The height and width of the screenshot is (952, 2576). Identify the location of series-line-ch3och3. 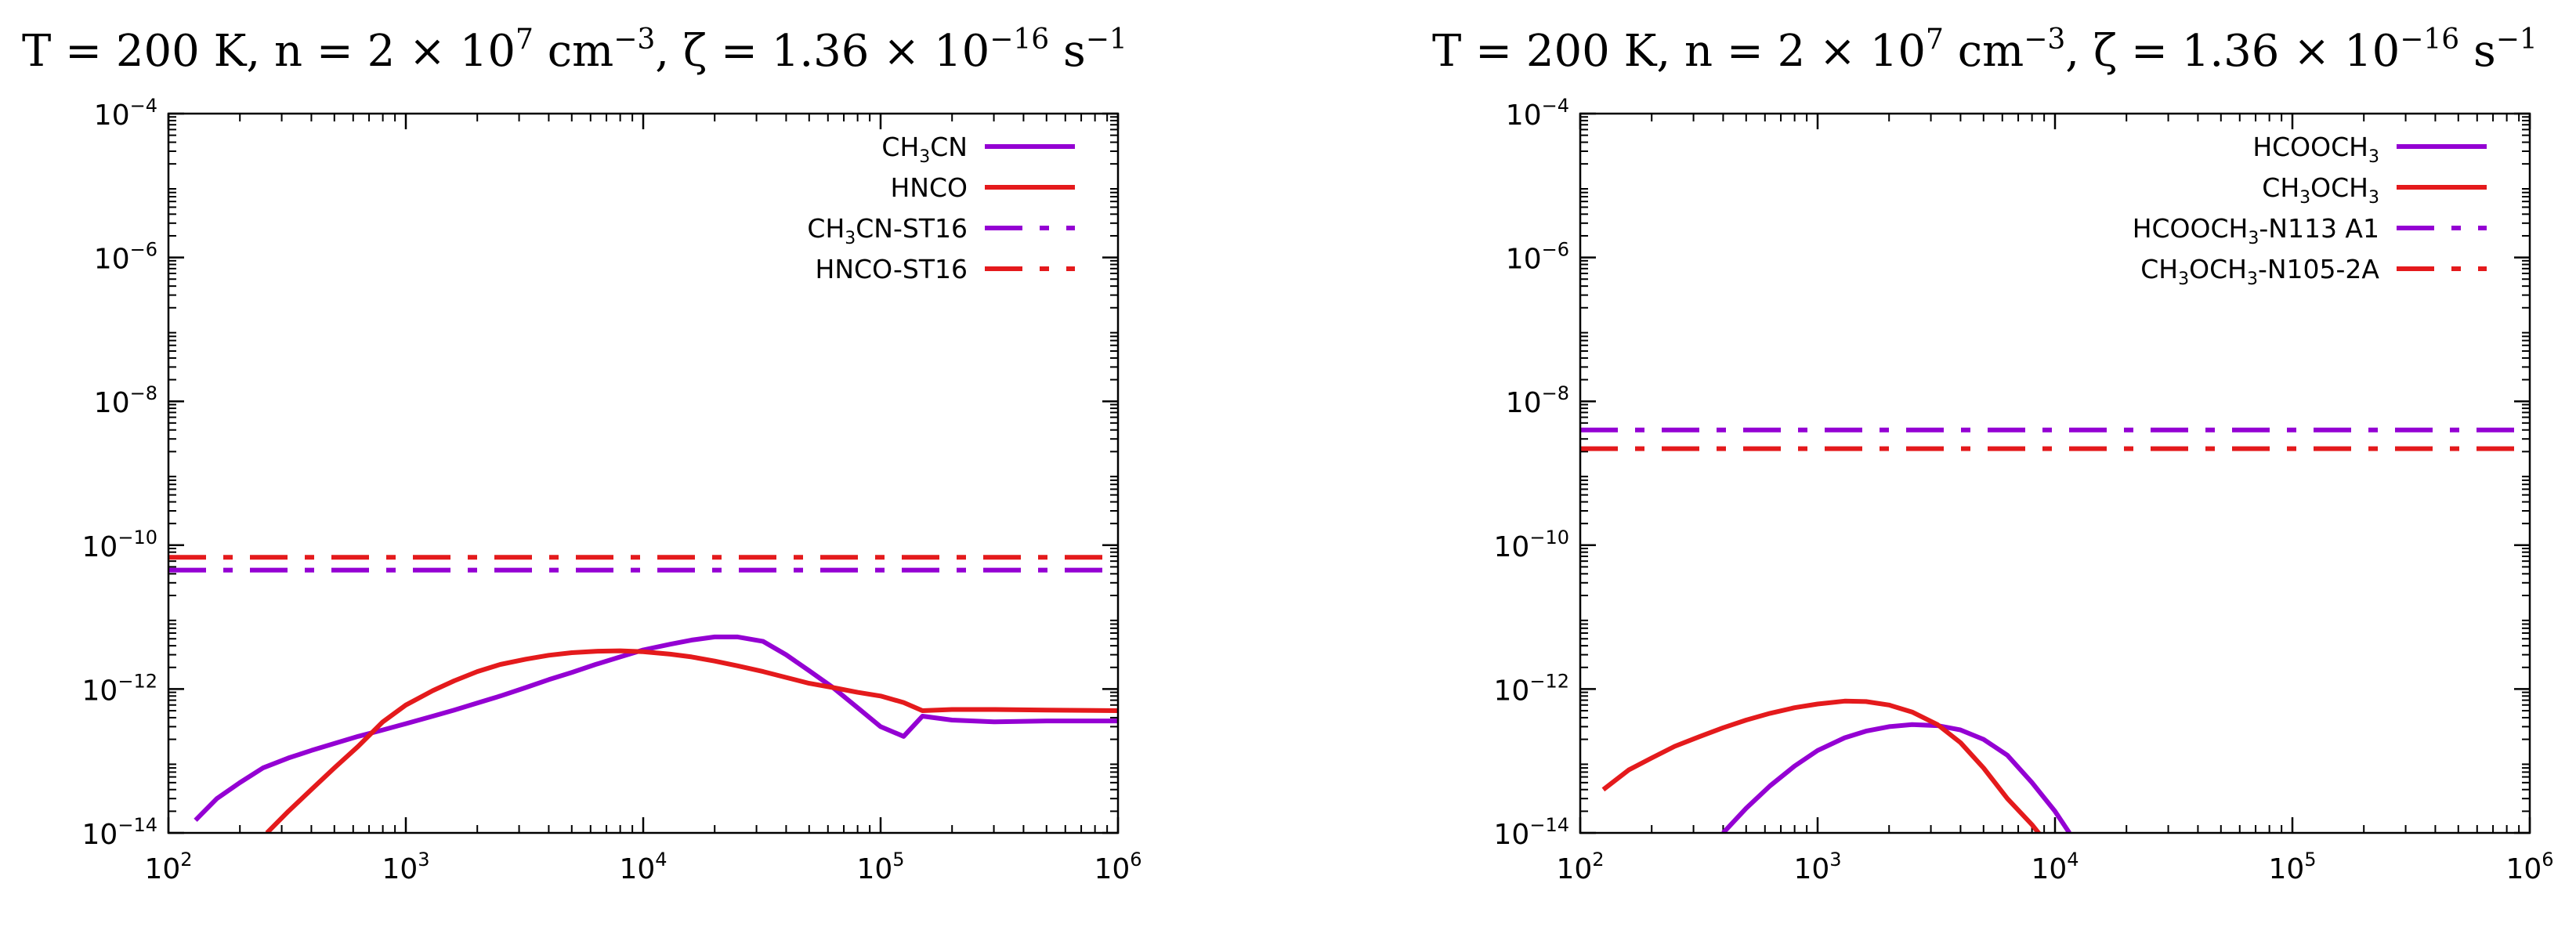
(1821, 765).